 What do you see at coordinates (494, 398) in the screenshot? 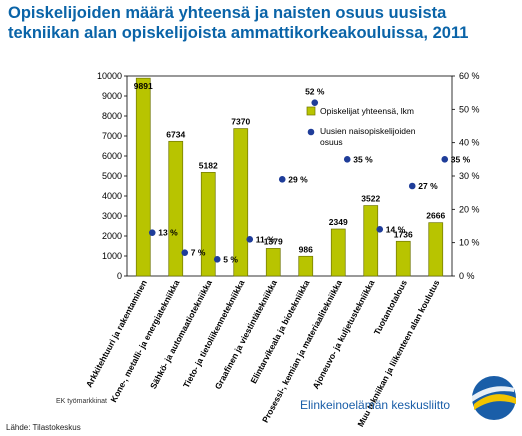
I see `ek-logo` at bounding box center [494, 398].